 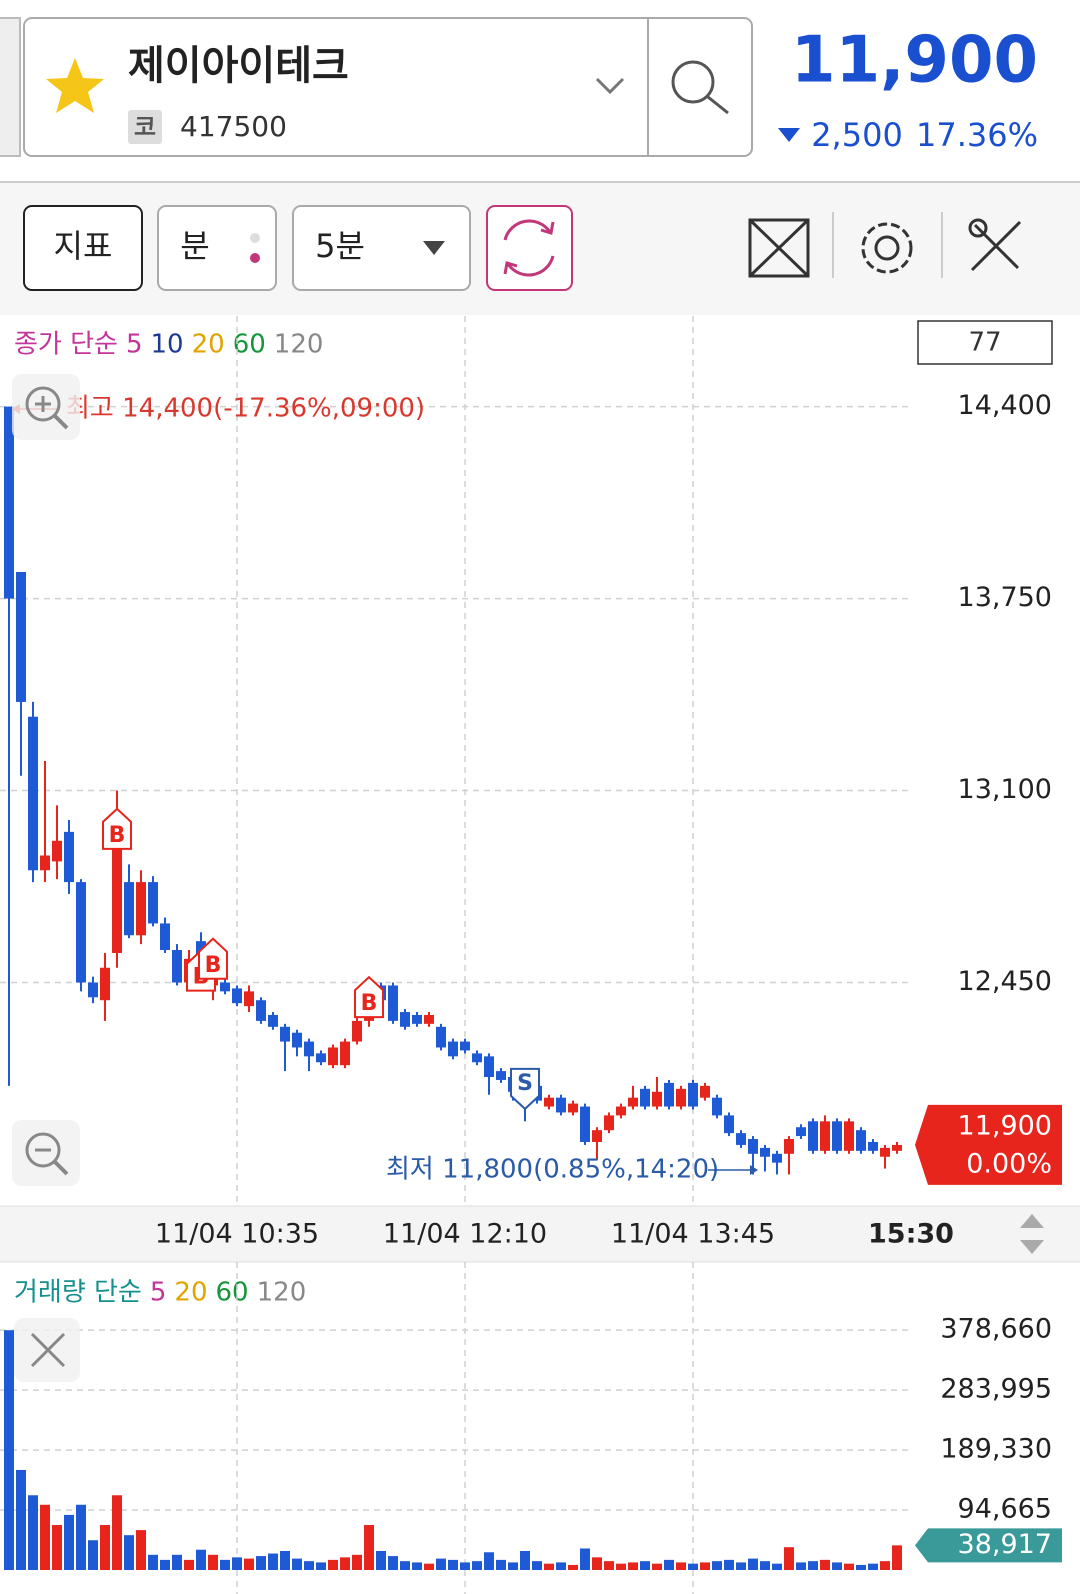 I want to click on market-badge, so click(x=145, y=127).